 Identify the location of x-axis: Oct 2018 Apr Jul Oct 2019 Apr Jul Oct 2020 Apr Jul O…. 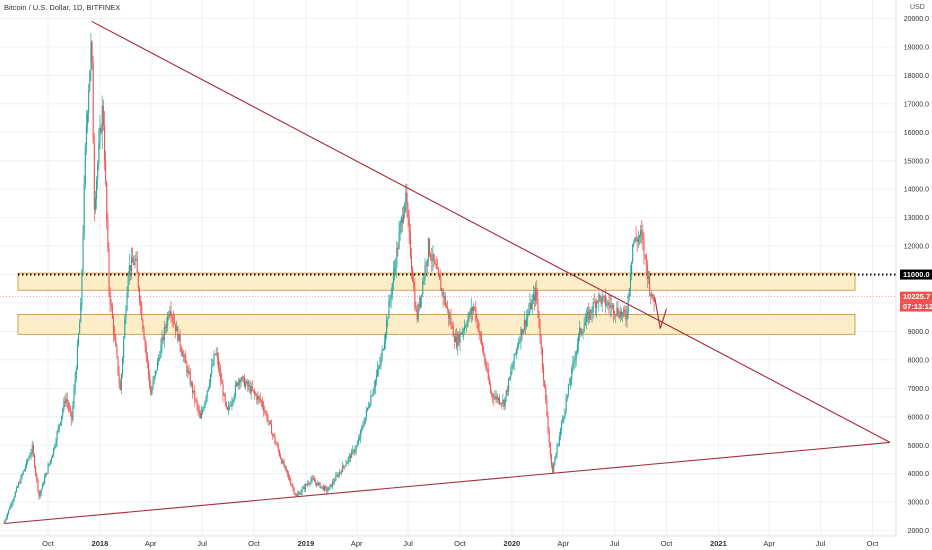
(460, 543).